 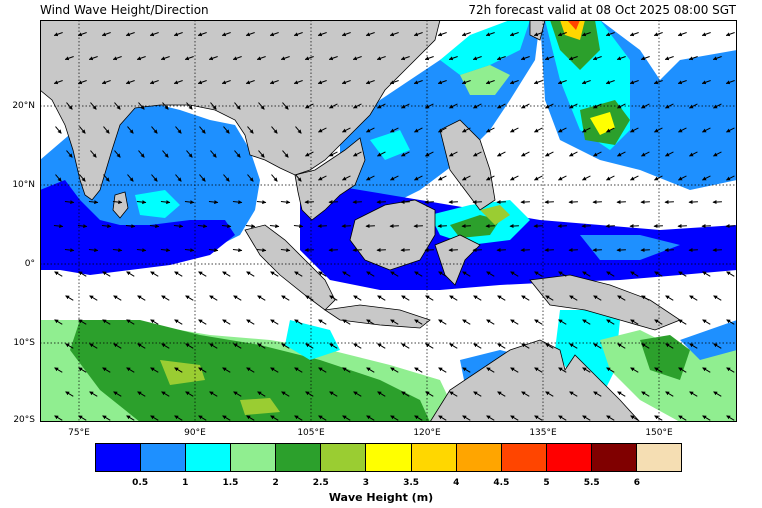 What do you see at coordinates (381, 497) in the screenshot?
I see `colorbar-title: Wave Height (m)` at bounding box center [381, 497].